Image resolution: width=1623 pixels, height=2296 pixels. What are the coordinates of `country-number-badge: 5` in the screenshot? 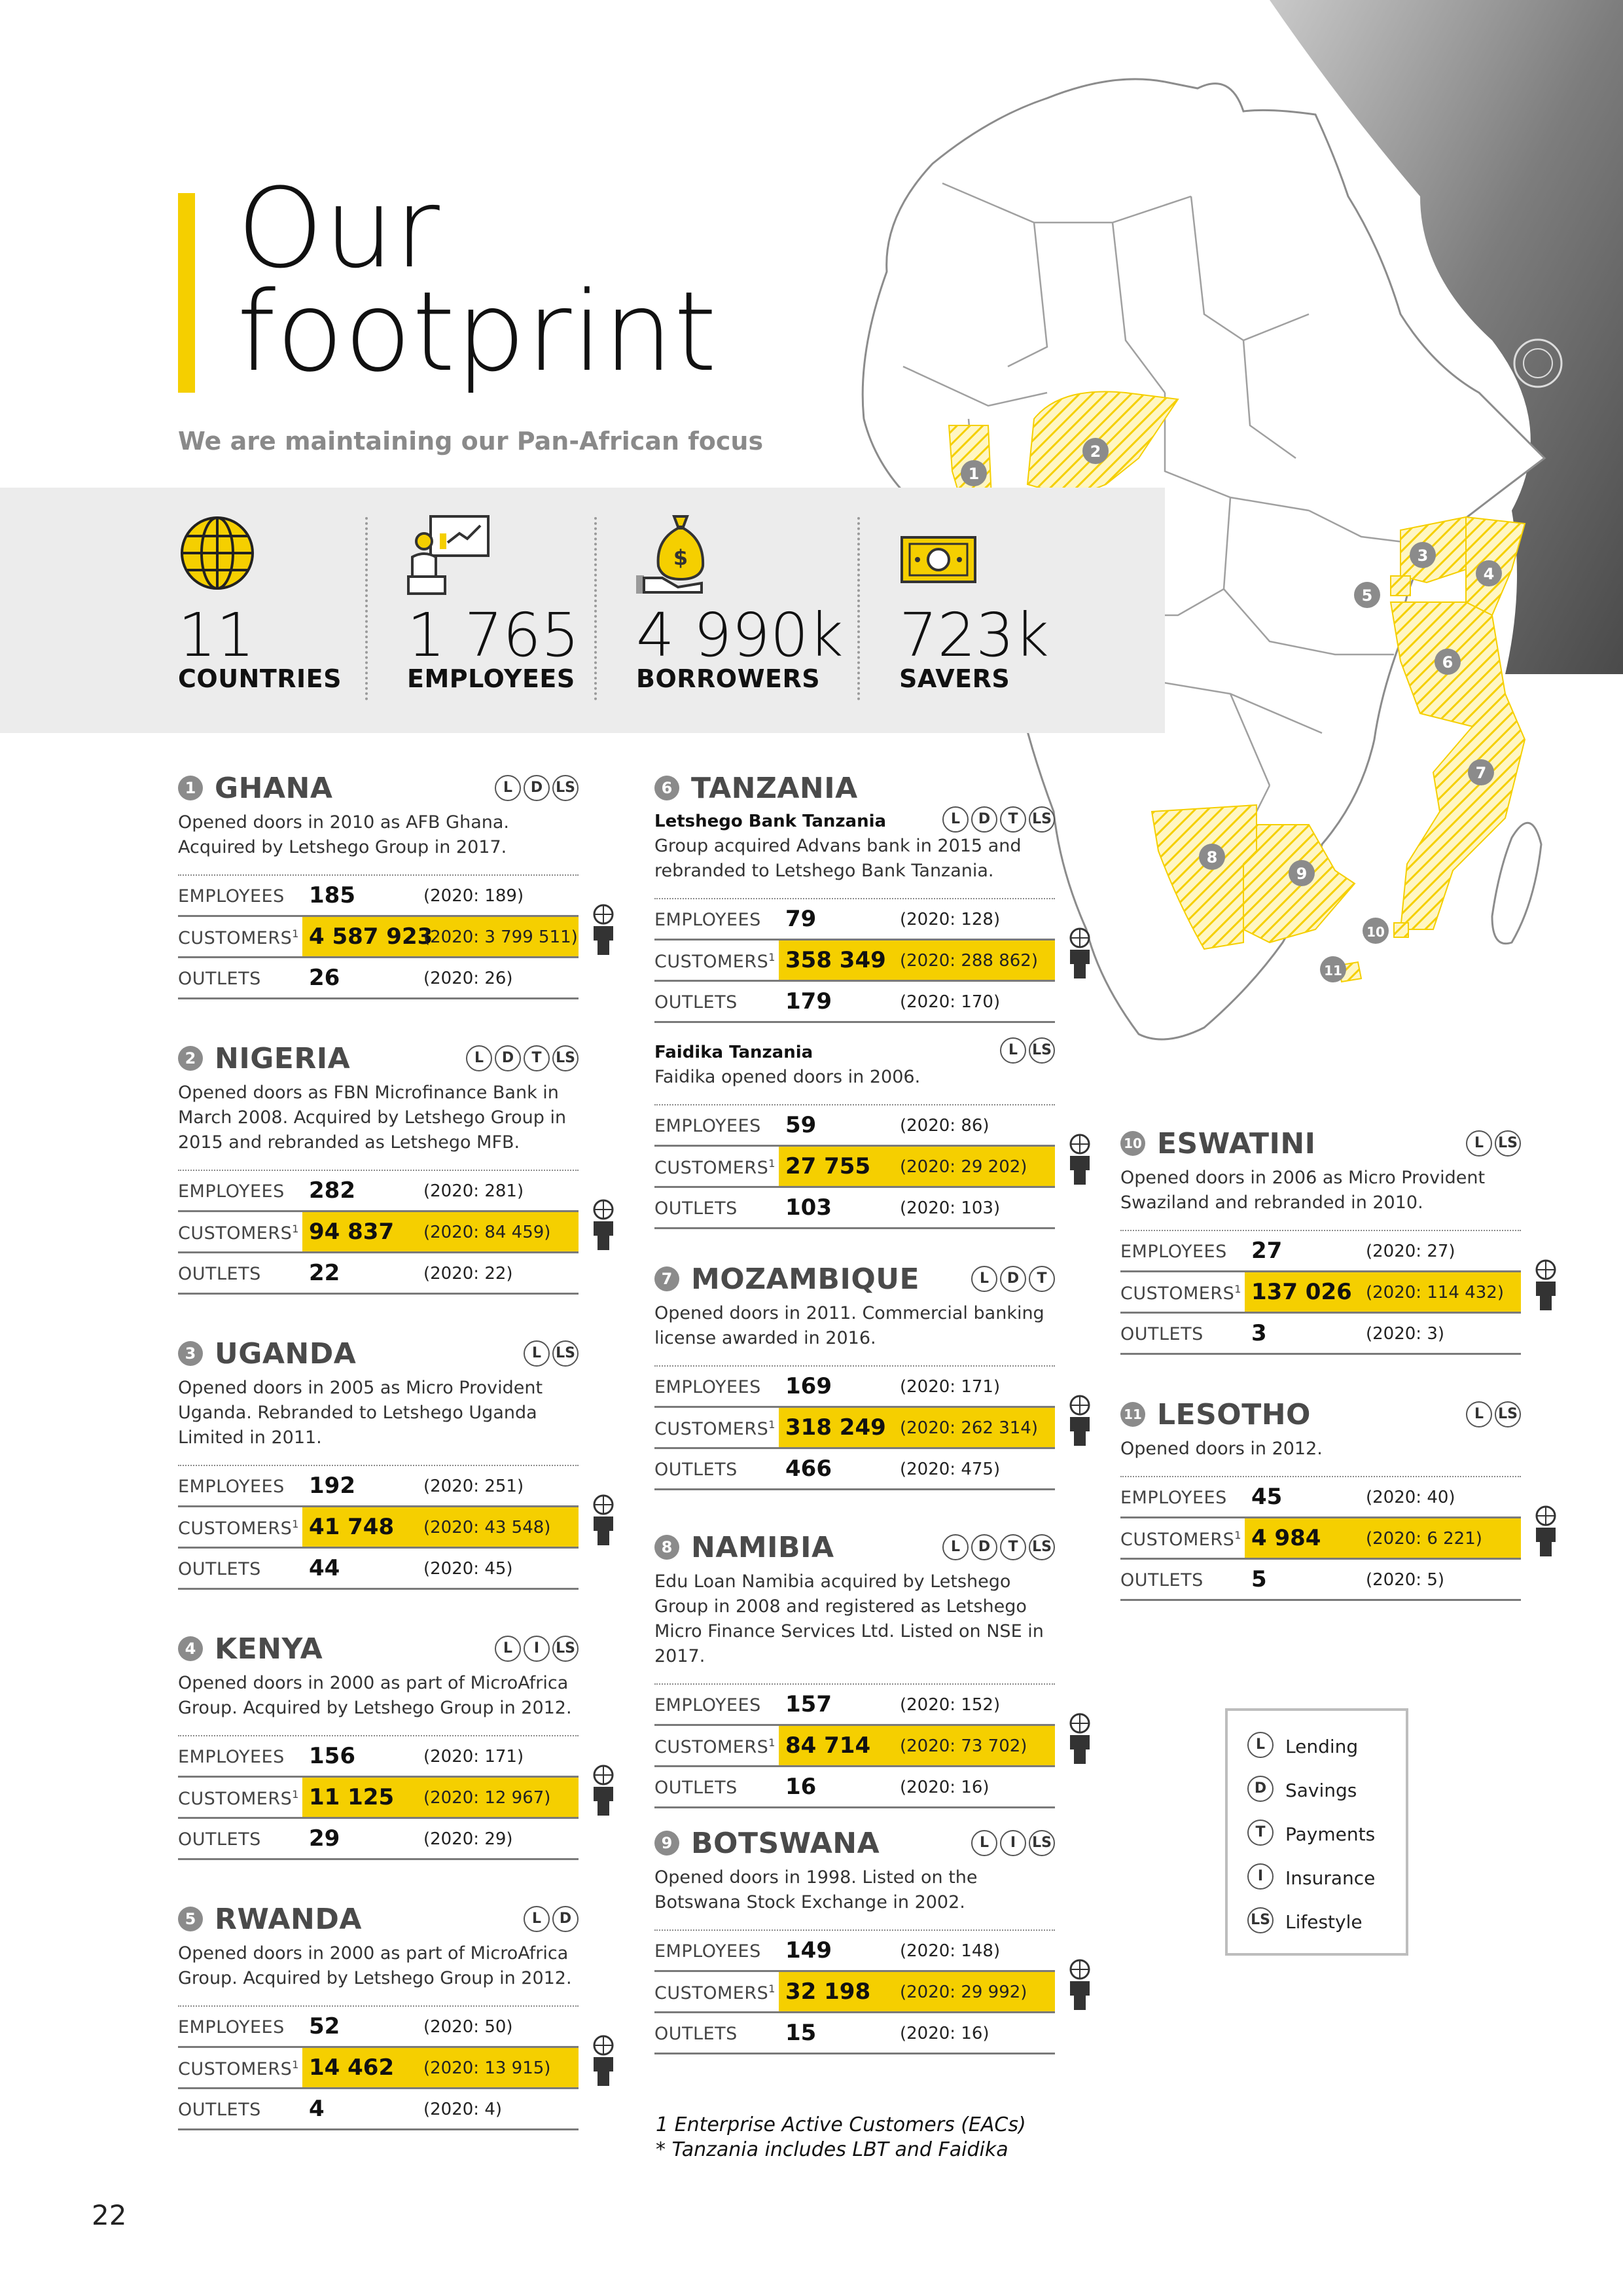 It's located at (191, 1919).